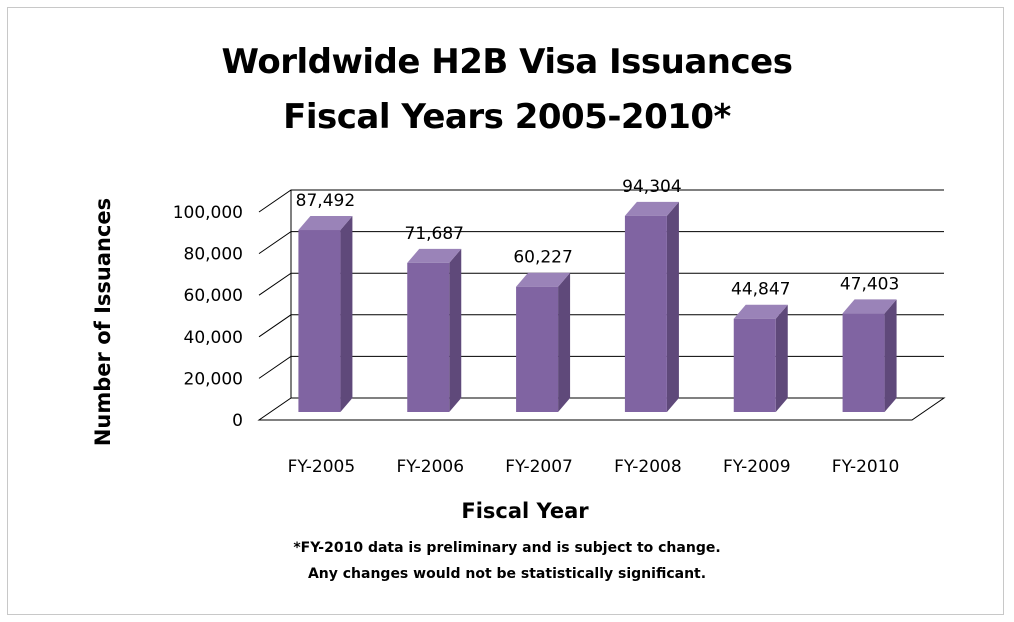 The image size is (1014, 622). Describe the element at coordinates (237, 421) in the screenshot. I see `y-tick-label: 0` at that location.